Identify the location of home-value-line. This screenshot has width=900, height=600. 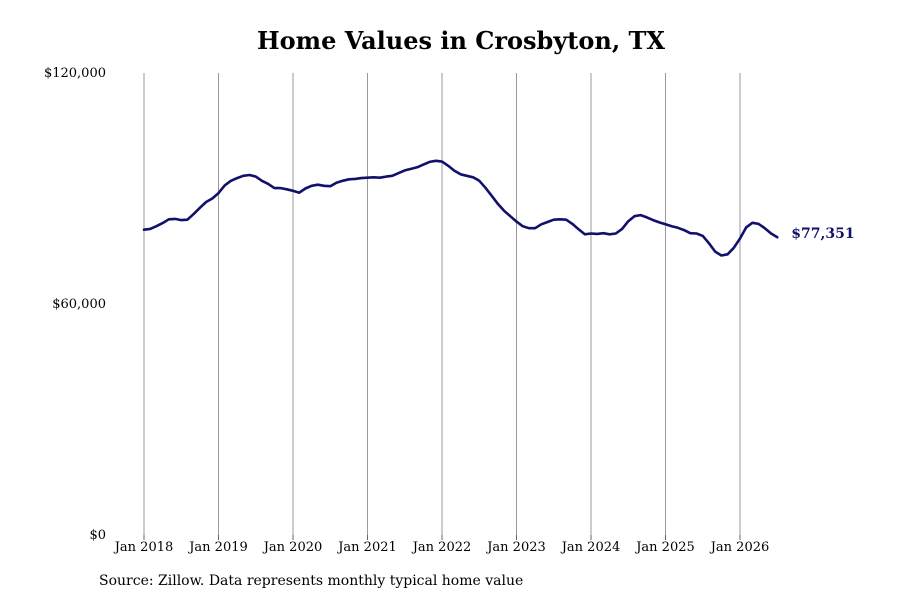
(460, 208).